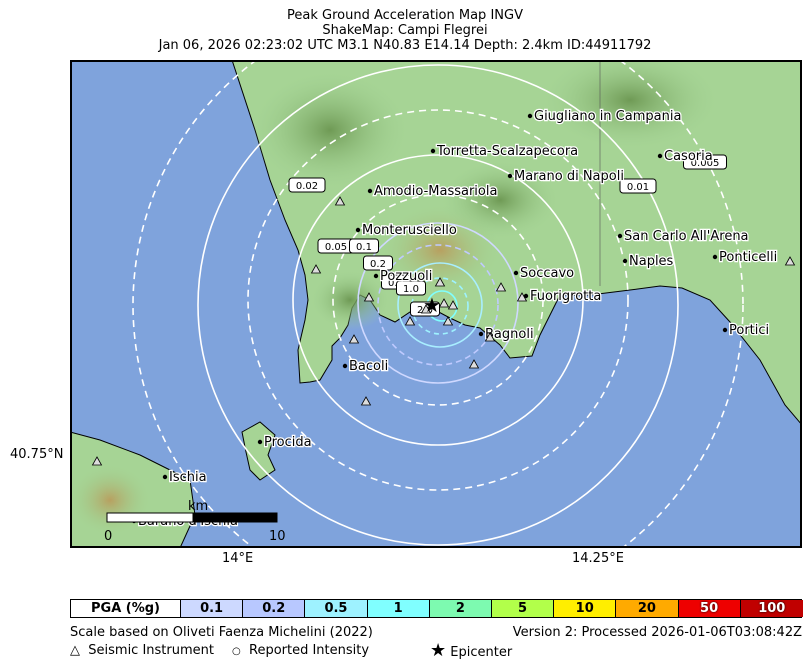 The image size is (810, 667). I want to click on city-label: Marano di Napoli, so click(569, 176).